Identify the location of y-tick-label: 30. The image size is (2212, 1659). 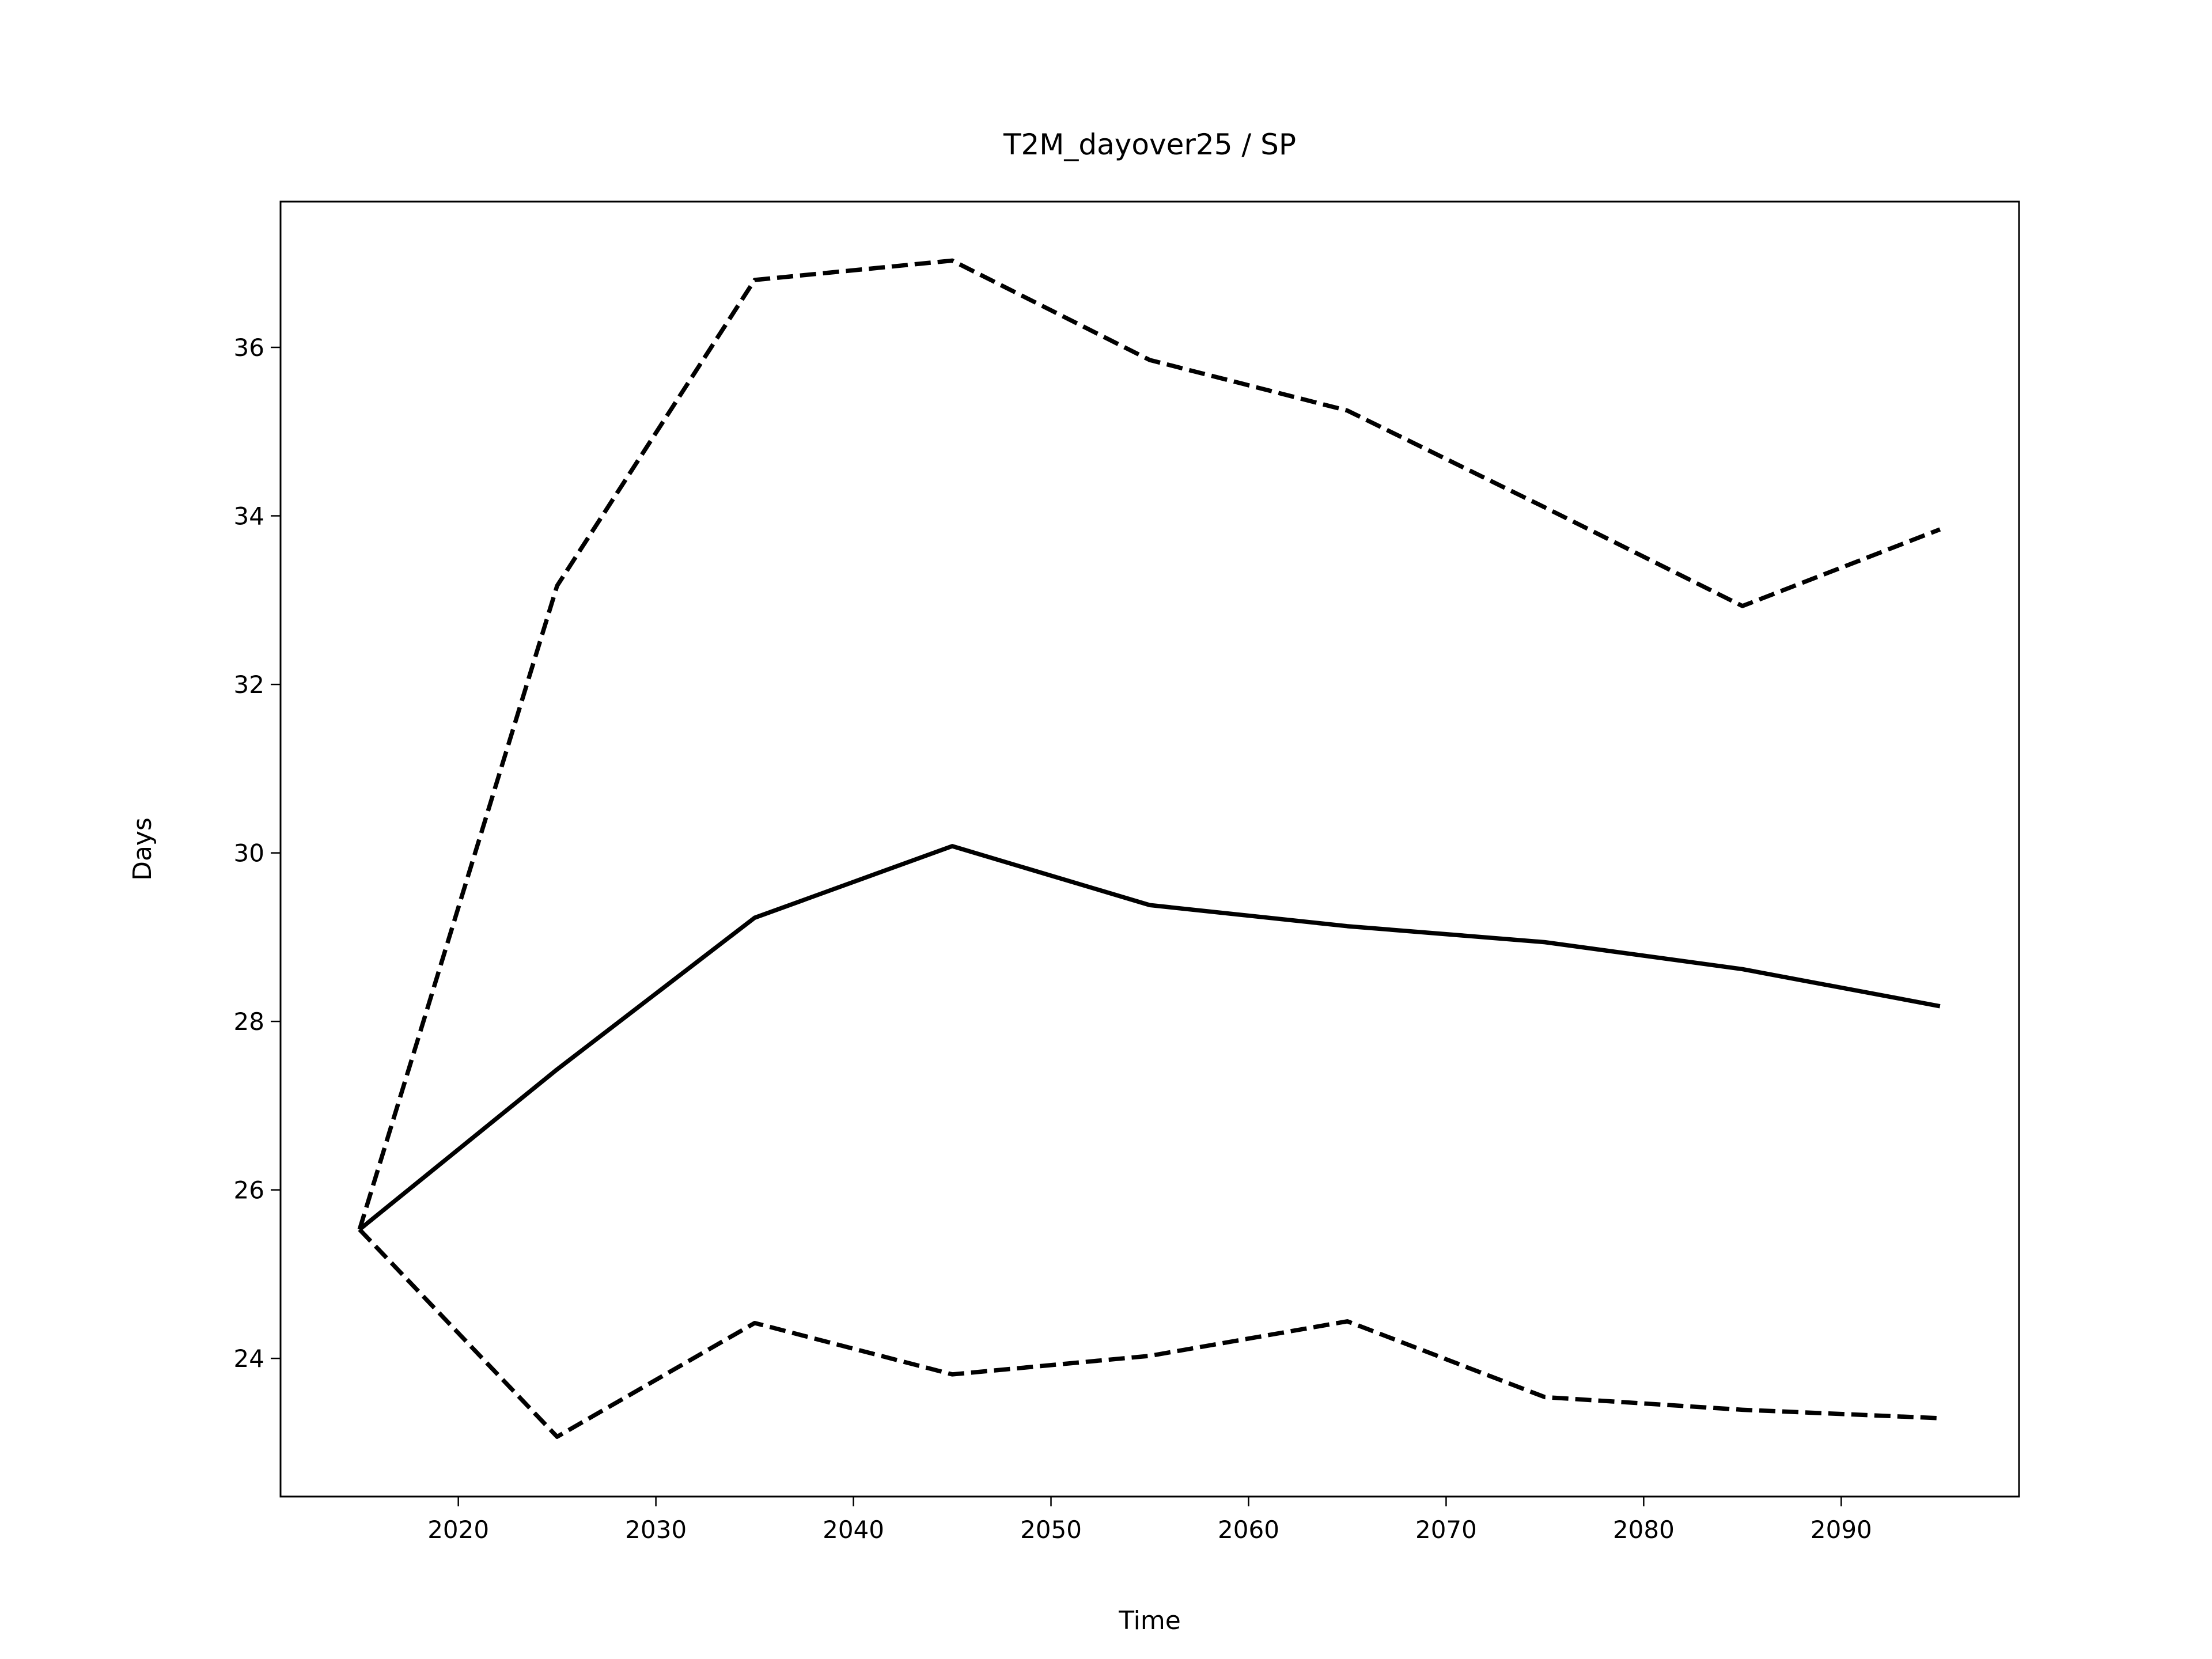
(249, 853).